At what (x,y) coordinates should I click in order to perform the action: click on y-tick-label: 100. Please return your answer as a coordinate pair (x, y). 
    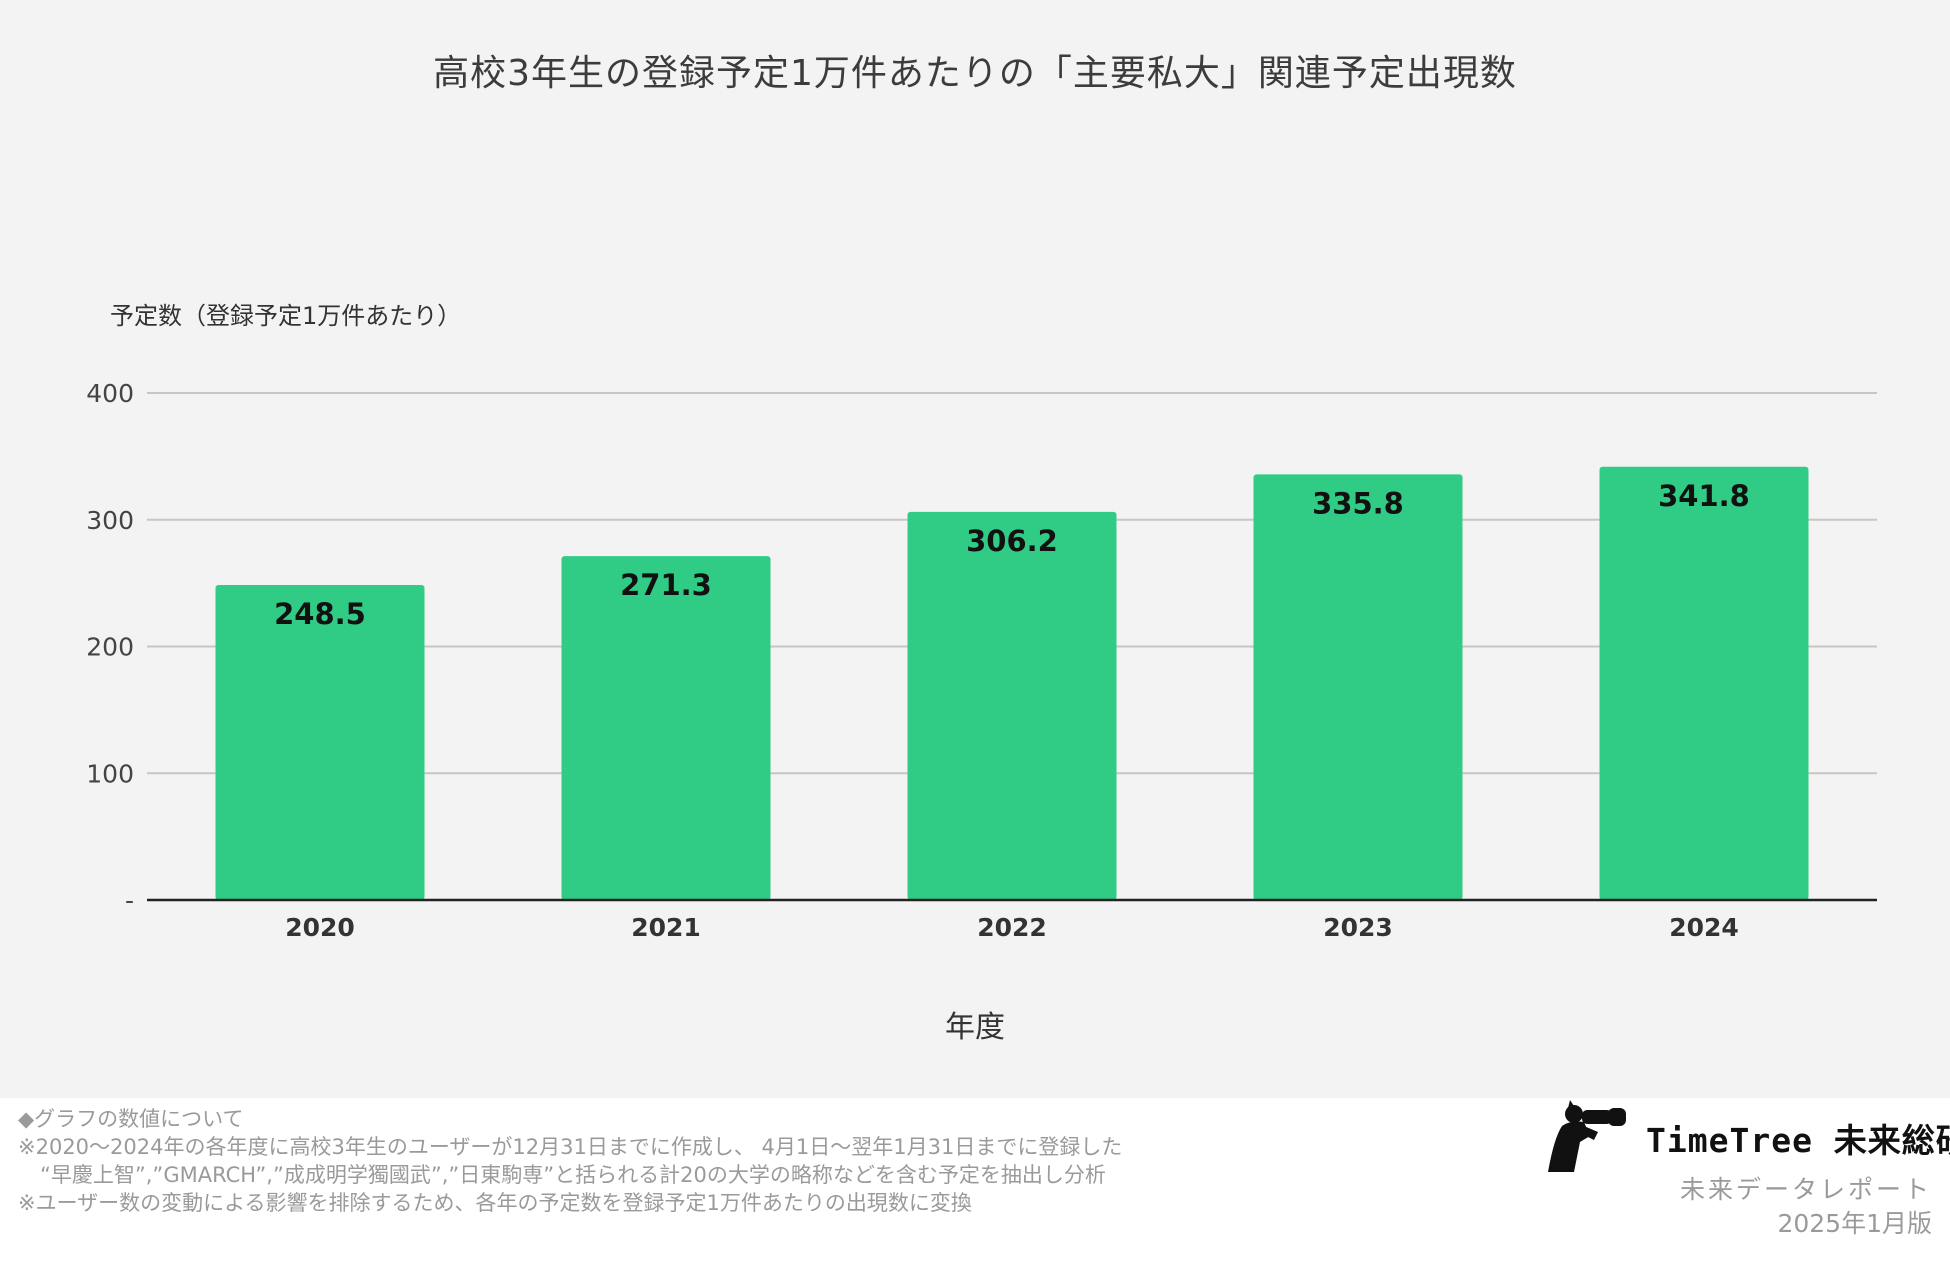
    Looking at the image, I should click on (110, 773).